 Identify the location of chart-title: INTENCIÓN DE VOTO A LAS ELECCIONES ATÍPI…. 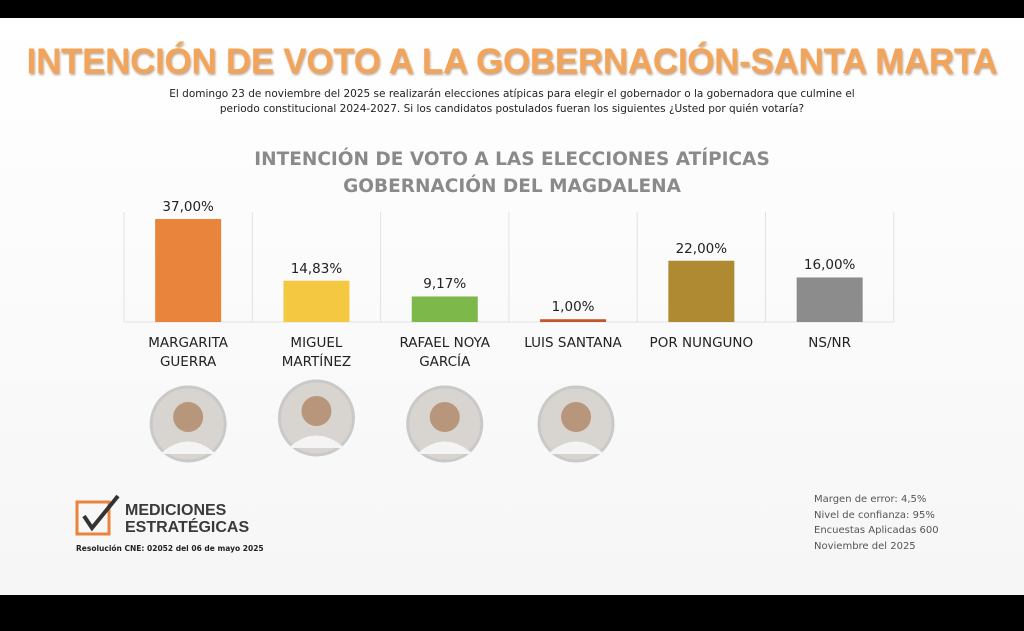
(512, 173).